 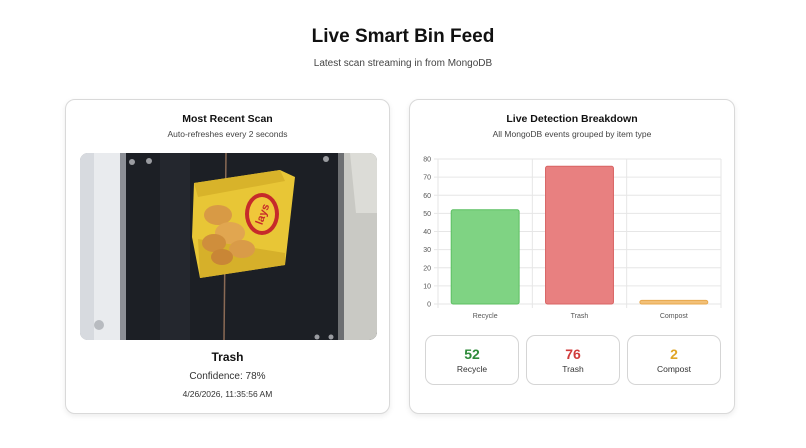 What do you see at coordinates (580, 316) in the screenshot?
I see `x-tick-label: Trash` at bounding box center [580, 316].